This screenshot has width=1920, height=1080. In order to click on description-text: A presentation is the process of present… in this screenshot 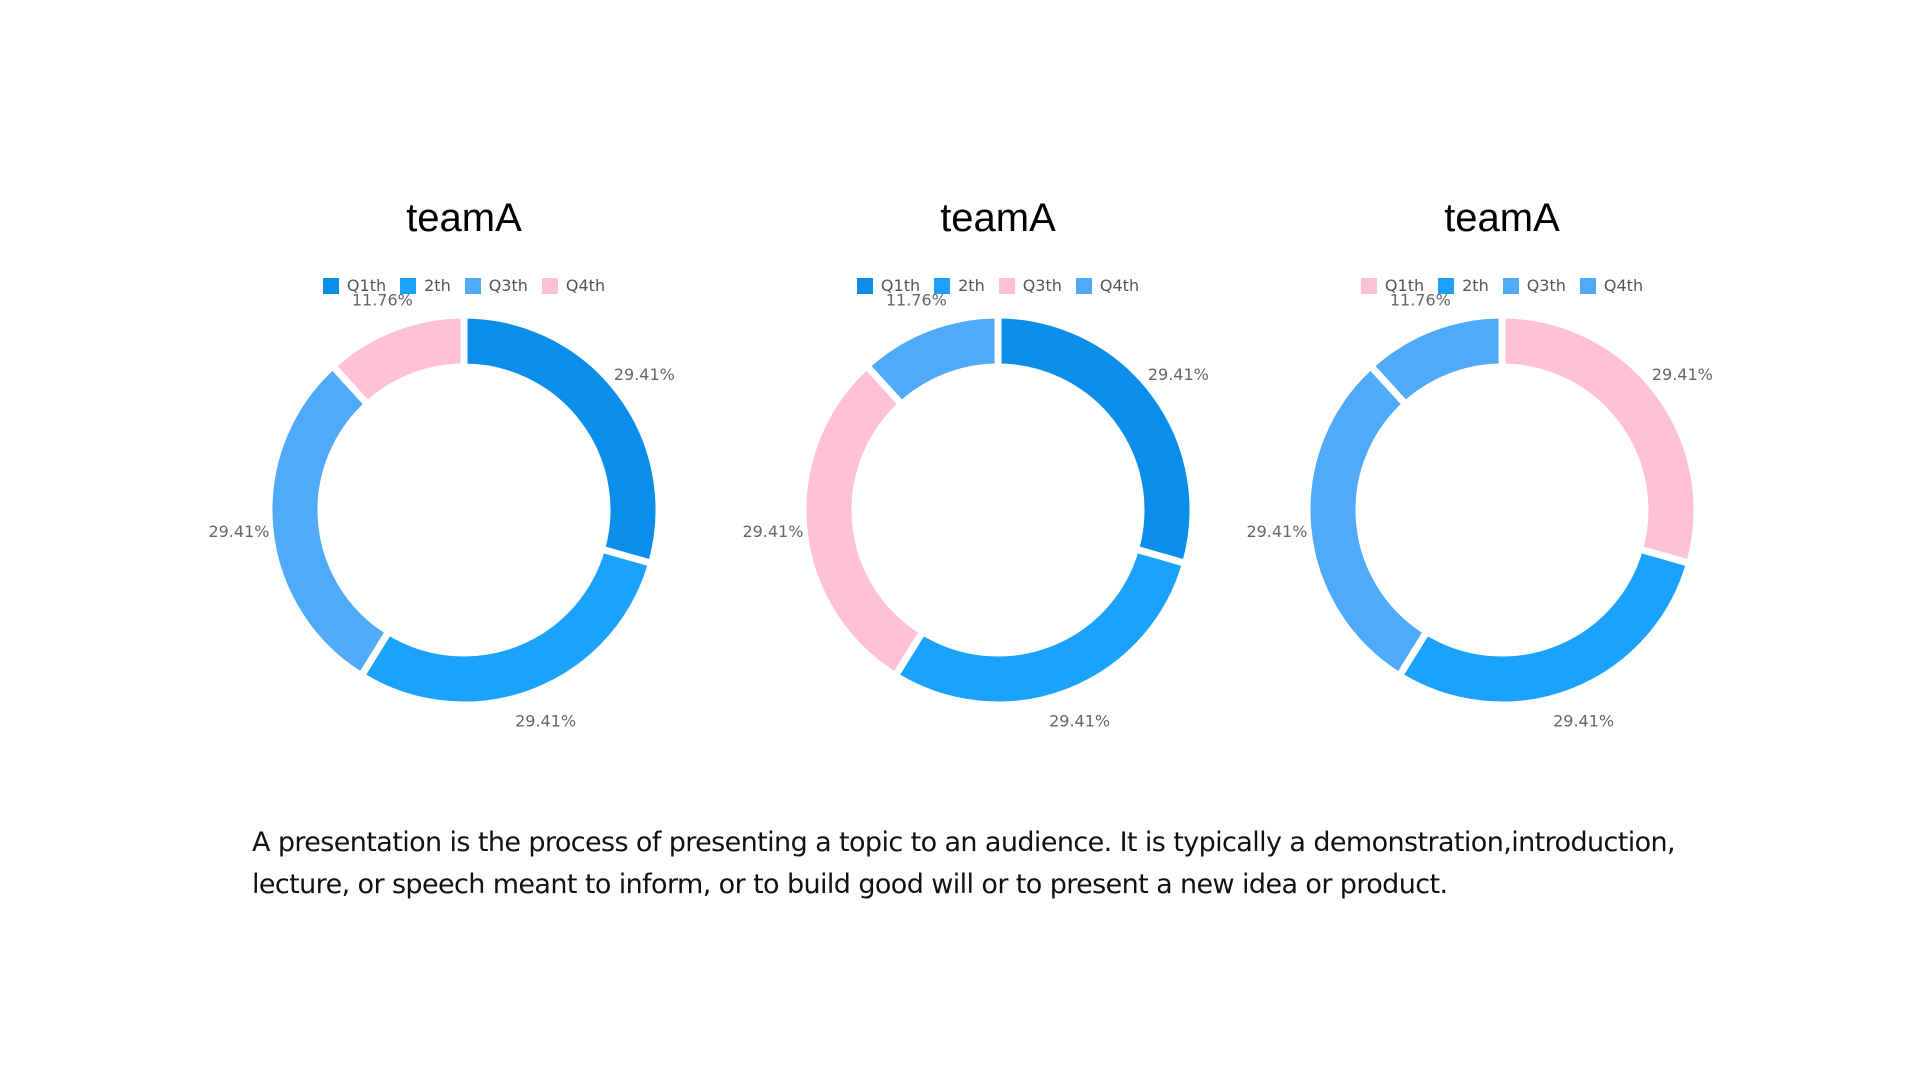, I will do `click(964, 863)`.